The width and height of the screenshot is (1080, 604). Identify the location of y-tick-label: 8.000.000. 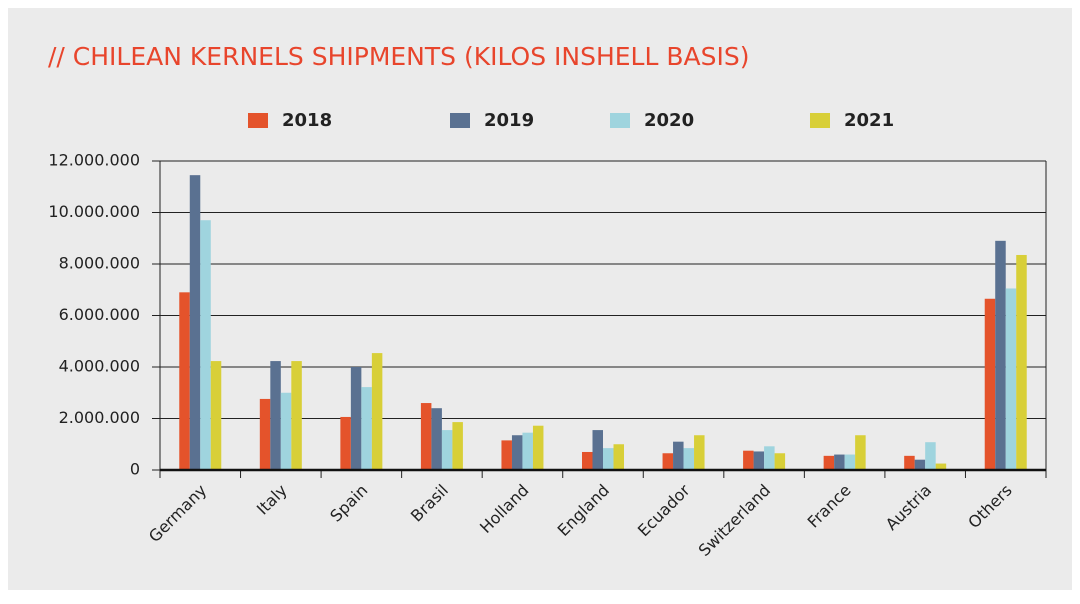
(99, 263).